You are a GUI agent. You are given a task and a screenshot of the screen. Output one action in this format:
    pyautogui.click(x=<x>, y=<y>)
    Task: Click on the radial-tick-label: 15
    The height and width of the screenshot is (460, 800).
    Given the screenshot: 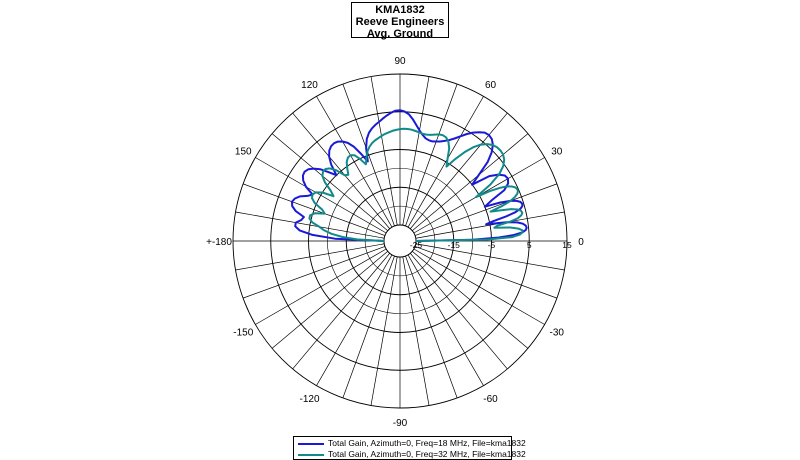 What is the action you would take?
    pyautogui.click(x=567, y=245)
    